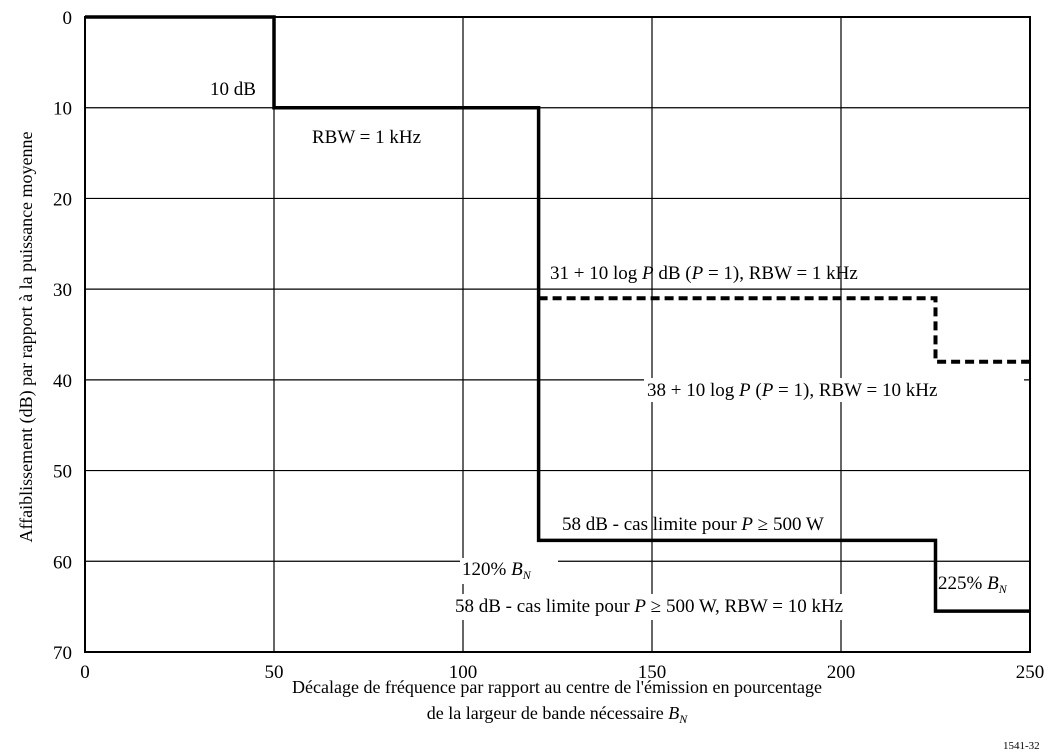 This screenshot has width=1050, height=753. What do you see at coordinates (697, 273) in the screenshot?
I see `annotation-31db-p2: P` at bounding box center [697, 273].